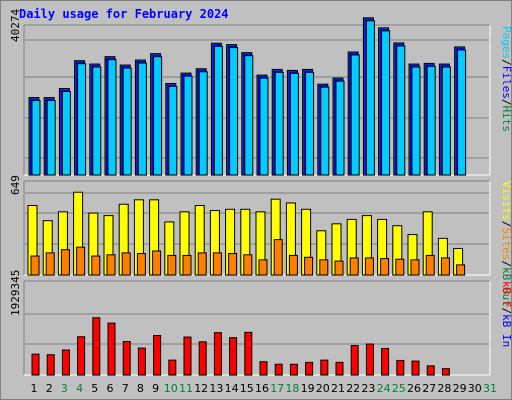  Describe the element at coordinates (201, 388) in the screenshot. I see `day-label: 12` at that location.